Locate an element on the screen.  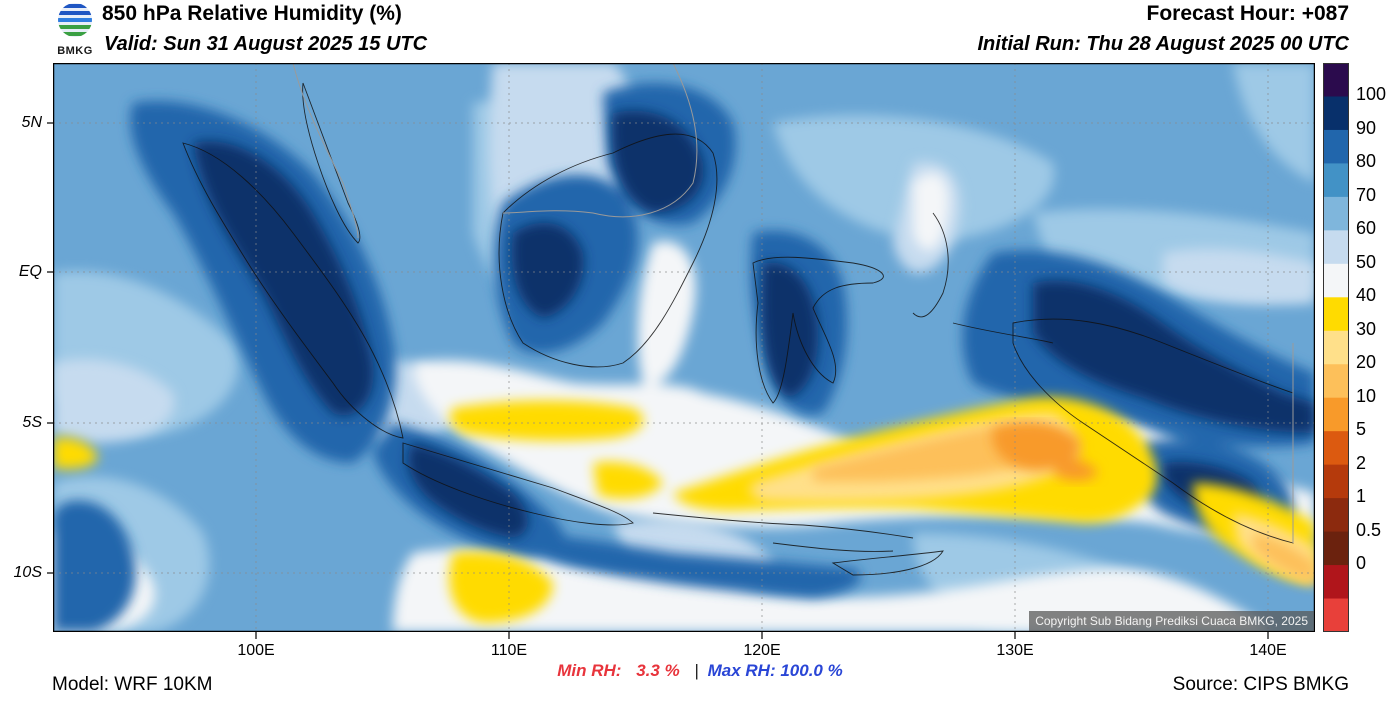
min-rh-label: Min RH: is located at coordinates (589, 670).